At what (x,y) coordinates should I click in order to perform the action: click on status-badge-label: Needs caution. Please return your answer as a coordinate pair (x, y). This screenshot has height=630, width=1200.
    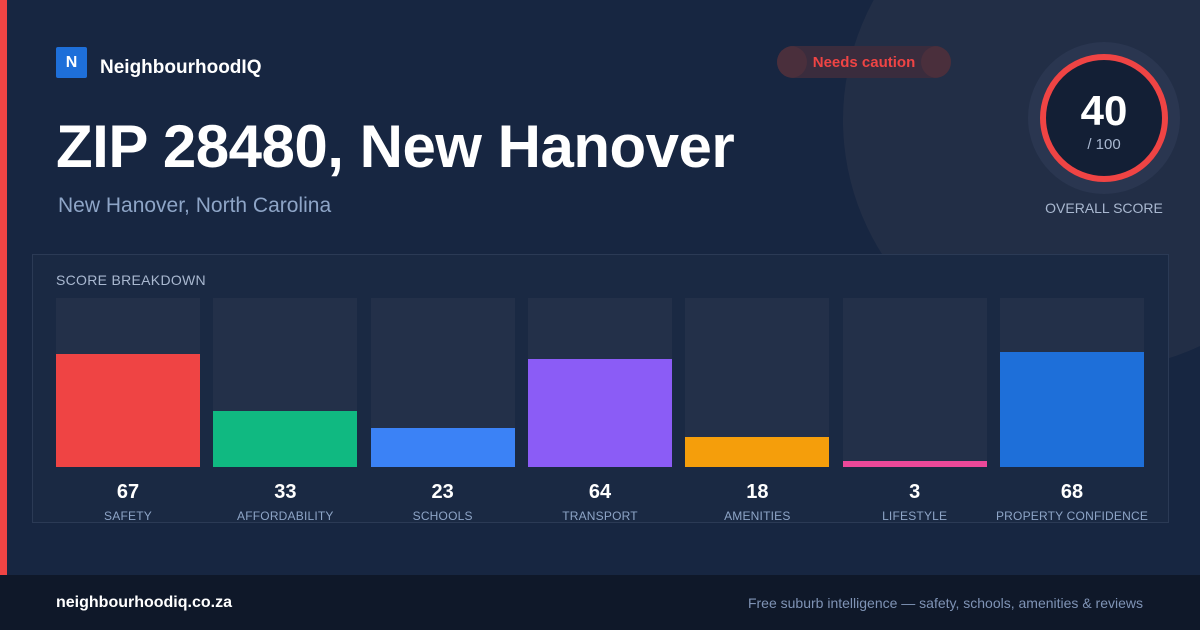
    Looking at the image, I should click on (864, 62).